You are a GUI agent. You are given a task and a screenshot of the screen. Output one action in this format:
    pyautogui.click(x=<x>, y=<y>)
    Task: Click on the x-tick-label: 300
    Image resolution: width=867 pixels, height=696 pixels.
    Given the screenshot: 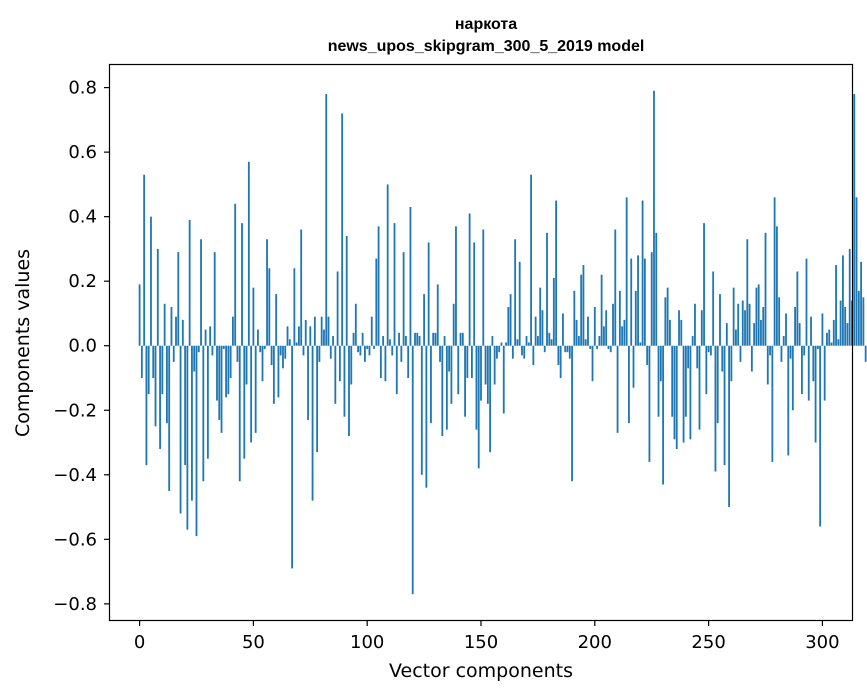 What is the action you would take?
    pyautogui.click(x=822, y=642)
    